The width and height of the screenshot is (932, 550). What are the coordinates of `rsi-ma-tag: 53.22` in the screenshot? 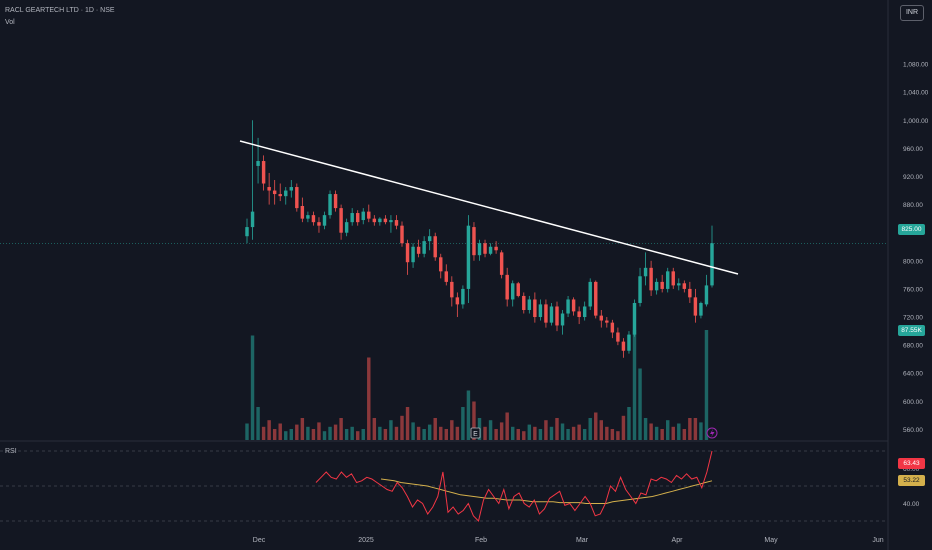 It's located at (911, 480).